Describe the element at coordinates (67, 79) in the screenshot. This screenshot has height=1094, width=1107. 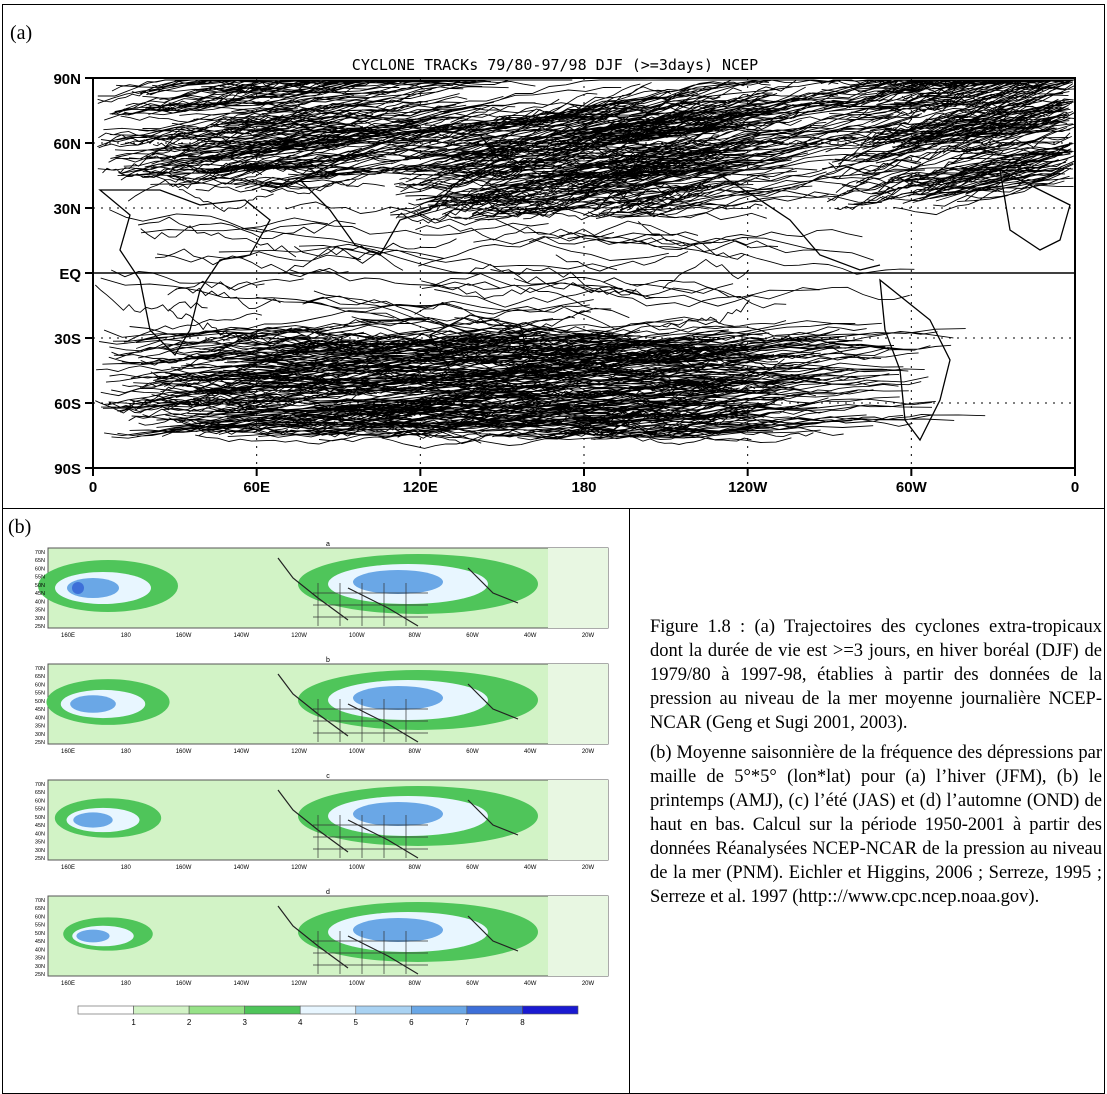
I see `y-tick-label: 90N` at that location.